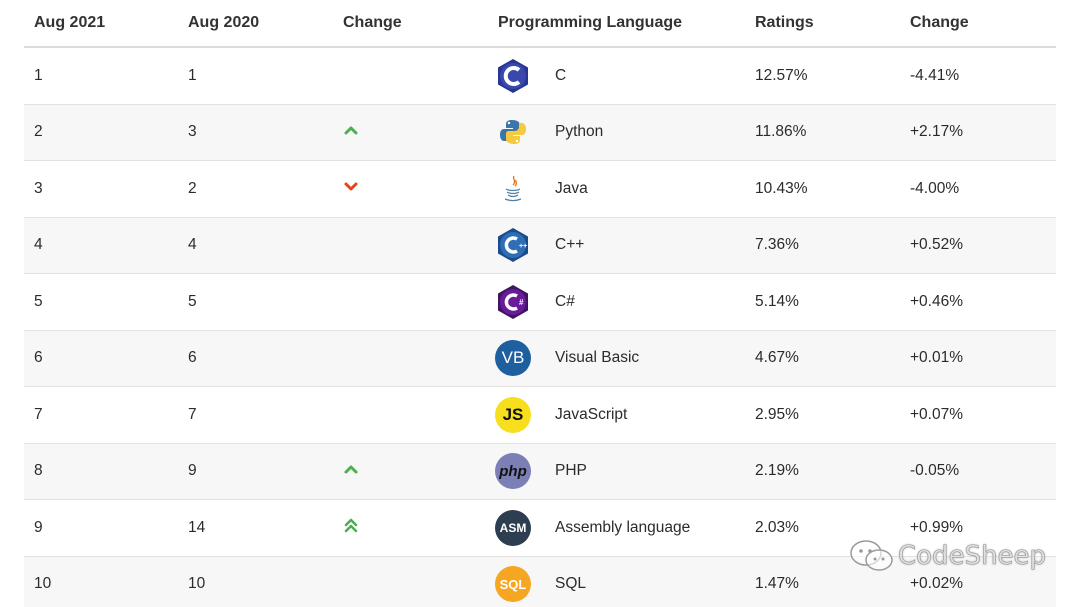 This screenshot has height=607, width=1080. Describe the element at coordinates (192, 132) in the screenshot. I see `rank-2020: 3` at that location.